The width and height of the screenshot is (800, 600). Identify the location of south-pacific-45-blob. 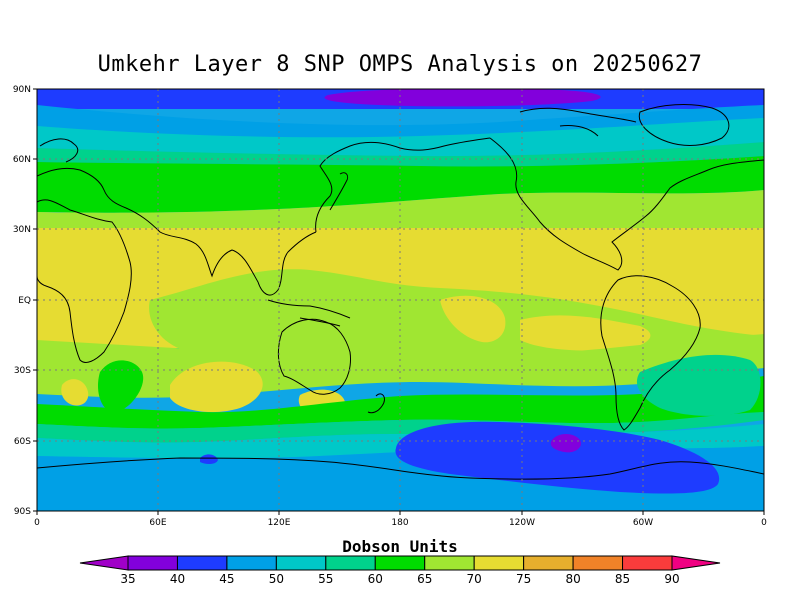
(557, 457).